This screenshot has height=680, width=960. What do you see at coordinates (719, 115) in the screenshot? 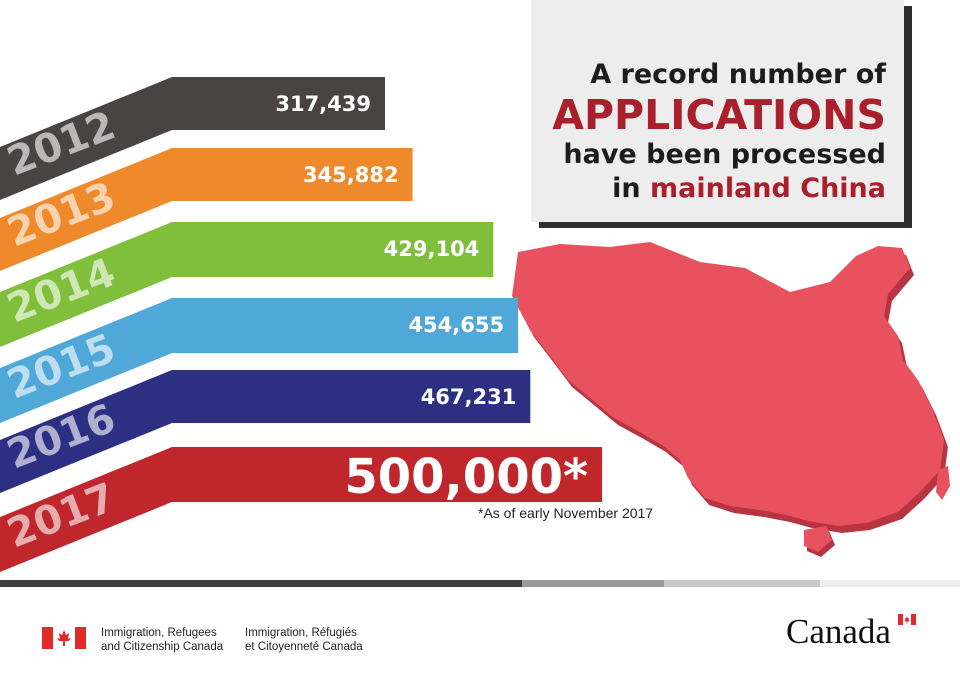
I see `title-line-2: APPLICATIONS` at bounding box center [719, 115].